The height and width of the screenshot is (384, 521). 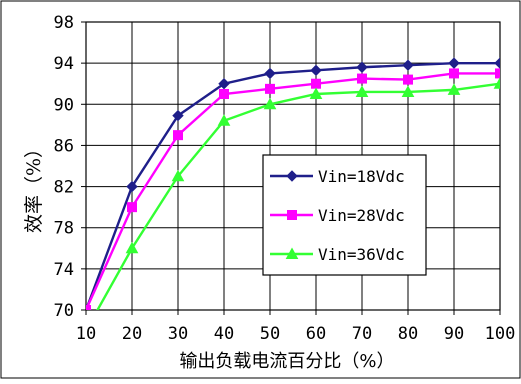 What do you see at coordinates (64, 229) in the screenshot?
I see `y-tick-label: 78` at bounding box center [64, 229].